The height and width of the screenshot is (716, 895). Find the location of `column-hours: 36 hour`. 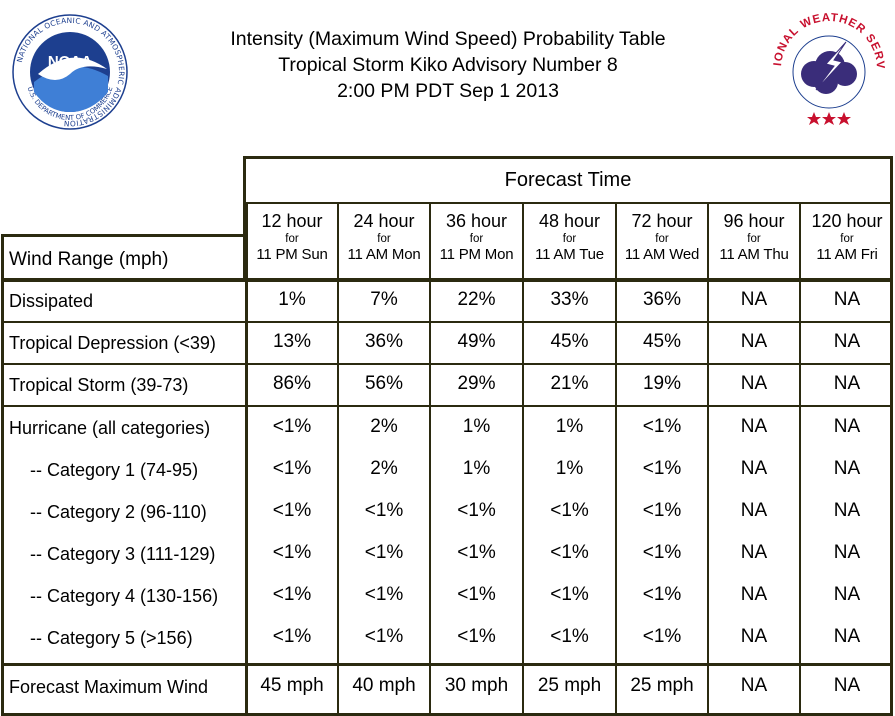

column-hours: 36 hour is located at coordinates (476, 221).